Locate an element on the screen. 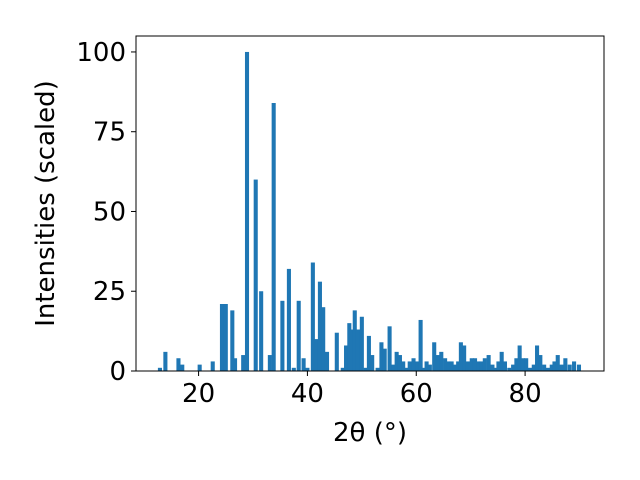  x-tick-label: 80 is located at coordinates (525, 394).